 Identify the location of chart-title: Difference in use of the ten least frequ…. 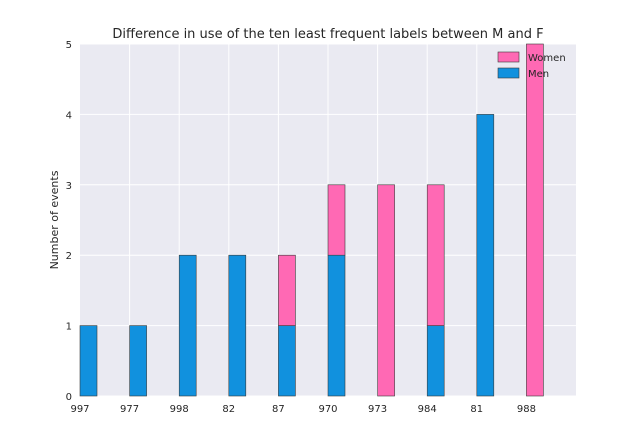
(327, 34).